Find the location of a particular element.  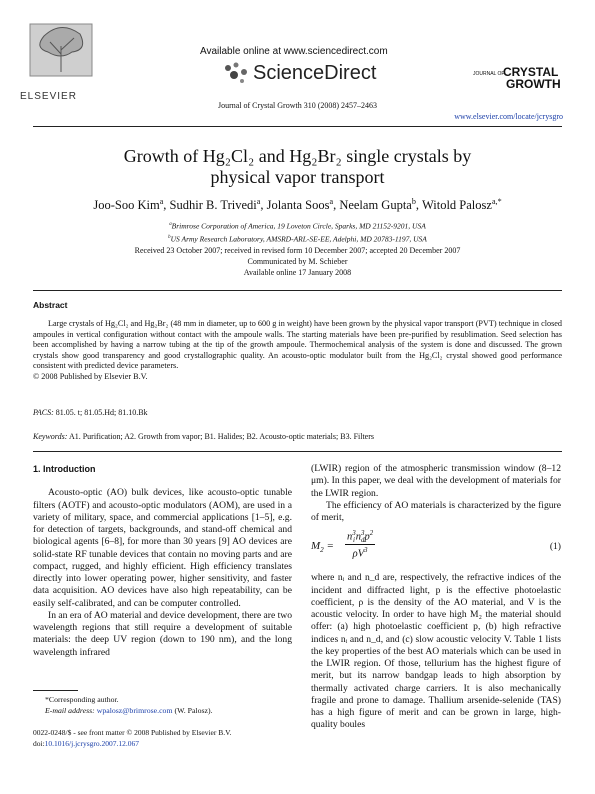

pacs-label: PACS: is located at coordinates (43, 412).